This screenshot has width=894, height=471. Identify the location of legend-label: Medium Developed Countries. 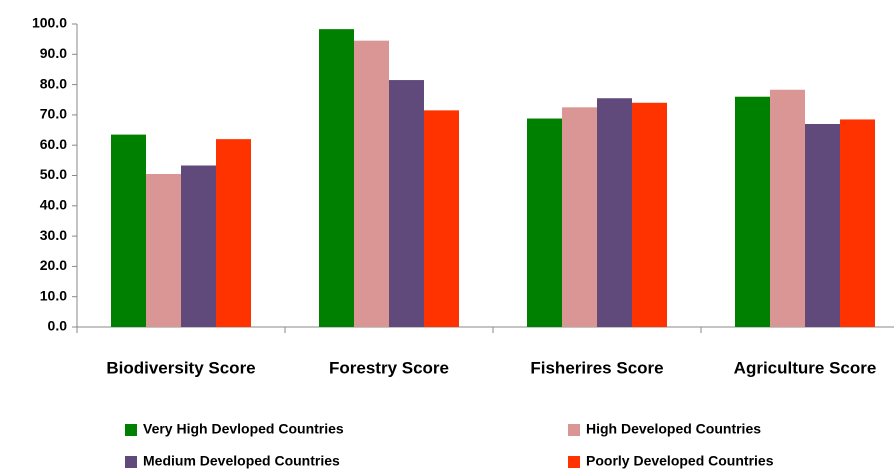
(241, 461).